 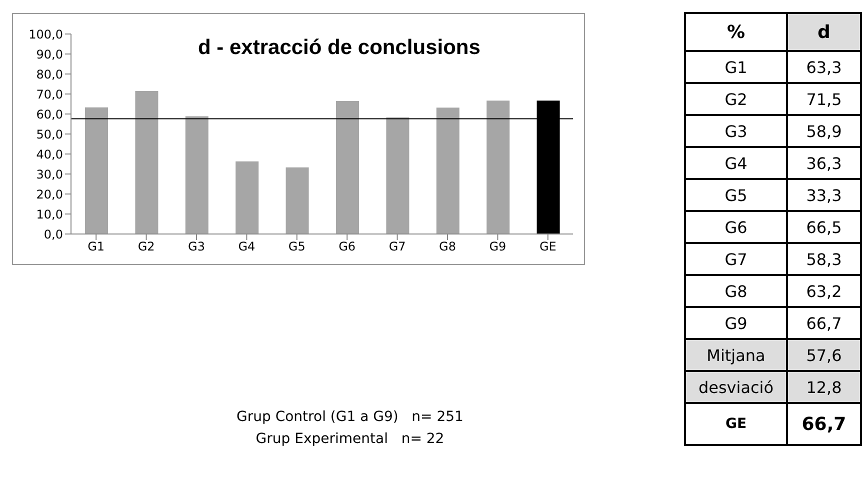 I want to click on y-tick-label: 30,0, so click(x=49, y=174).